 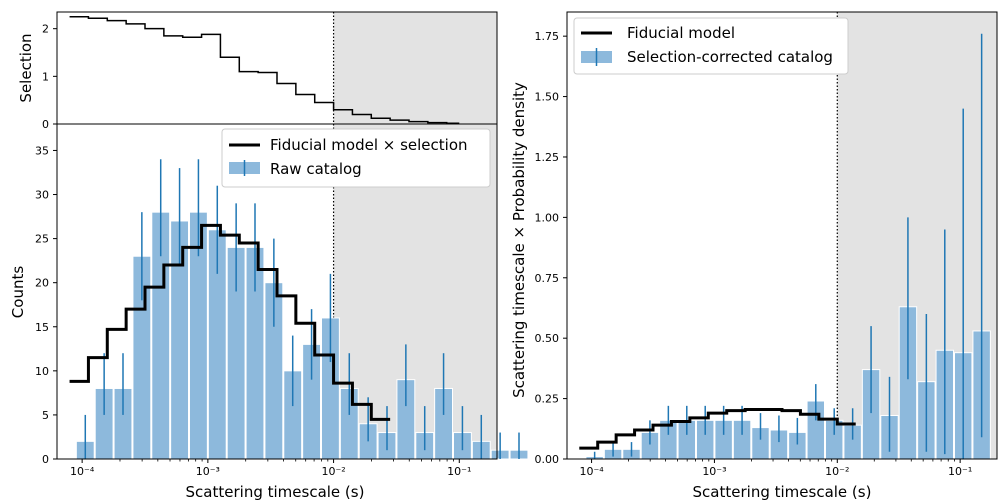 I want to click on counts-x-tick-label: 10⁻², so click(x=333, y=471).